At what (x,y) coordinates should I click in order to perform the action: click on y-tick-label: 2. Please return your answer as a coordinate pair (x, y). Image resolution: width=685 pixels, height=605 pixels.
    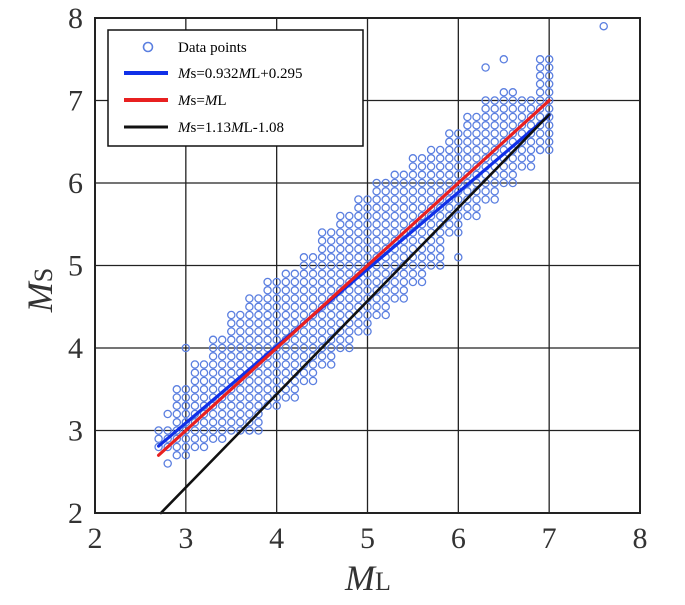
    Looking at the image, I should click on (75, 513).